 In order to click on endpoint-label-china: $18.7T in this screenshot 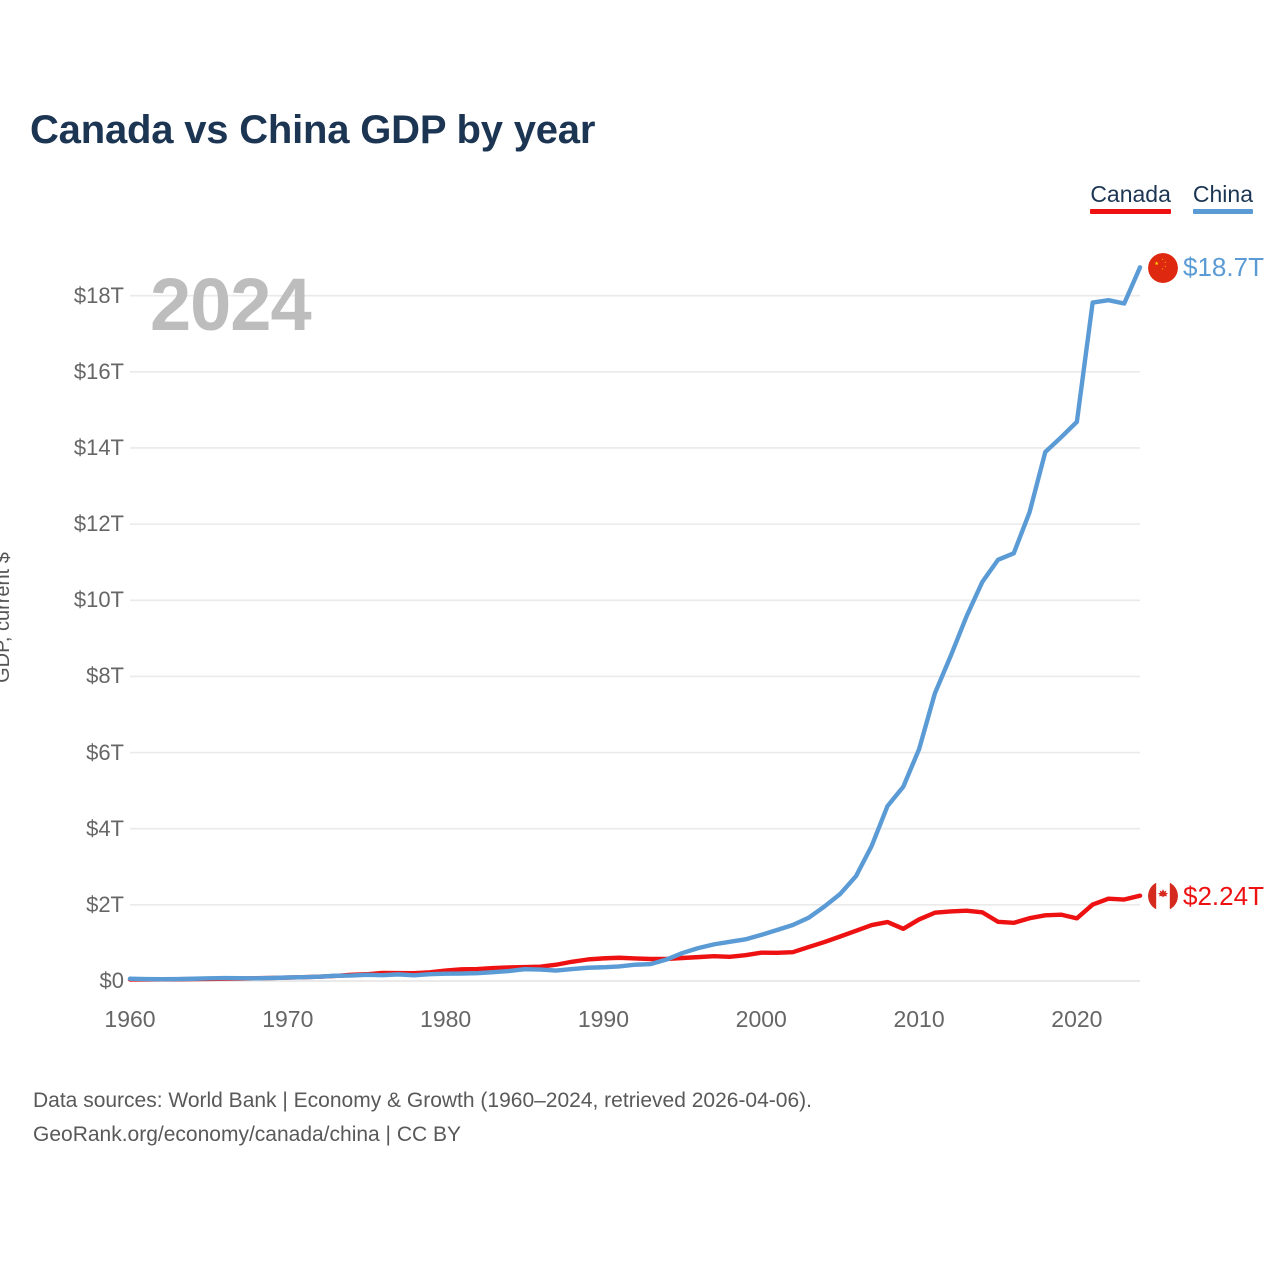, I will do `click(1206, 267)`.